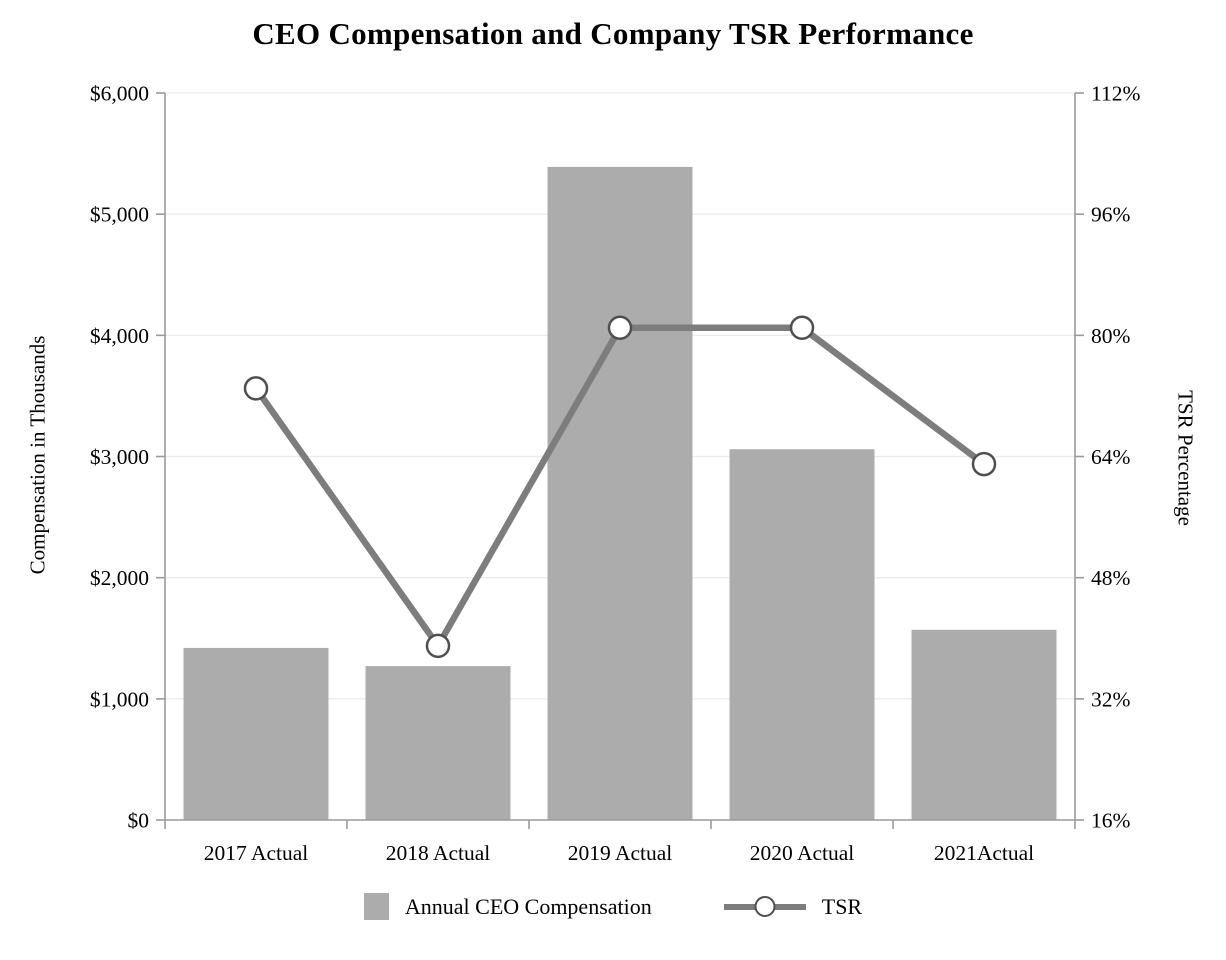 Image resolution: width=1226 pixels, height=960 pixels. I want to click on legend: Annual CEO Compensation TSR, so click(613, 906).